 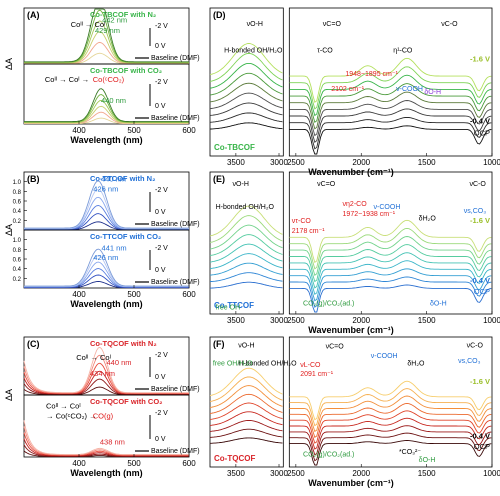 I want to click on x-tick-label: 500, so click(x=134, y=463).